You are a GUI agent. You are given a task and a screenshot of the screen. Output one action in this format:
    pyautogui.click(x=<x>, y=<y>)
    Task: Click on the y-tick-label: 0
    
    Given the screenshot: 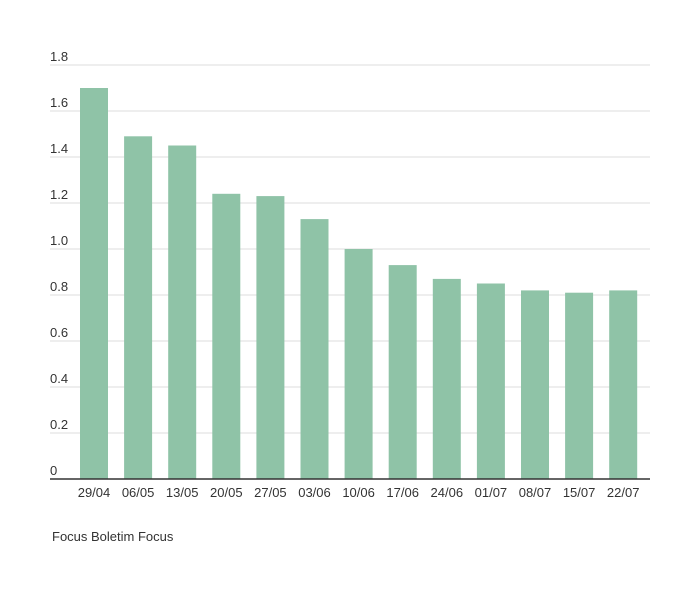 What is the action you would take?
    pyautogui.click(x=53, y=470)
    